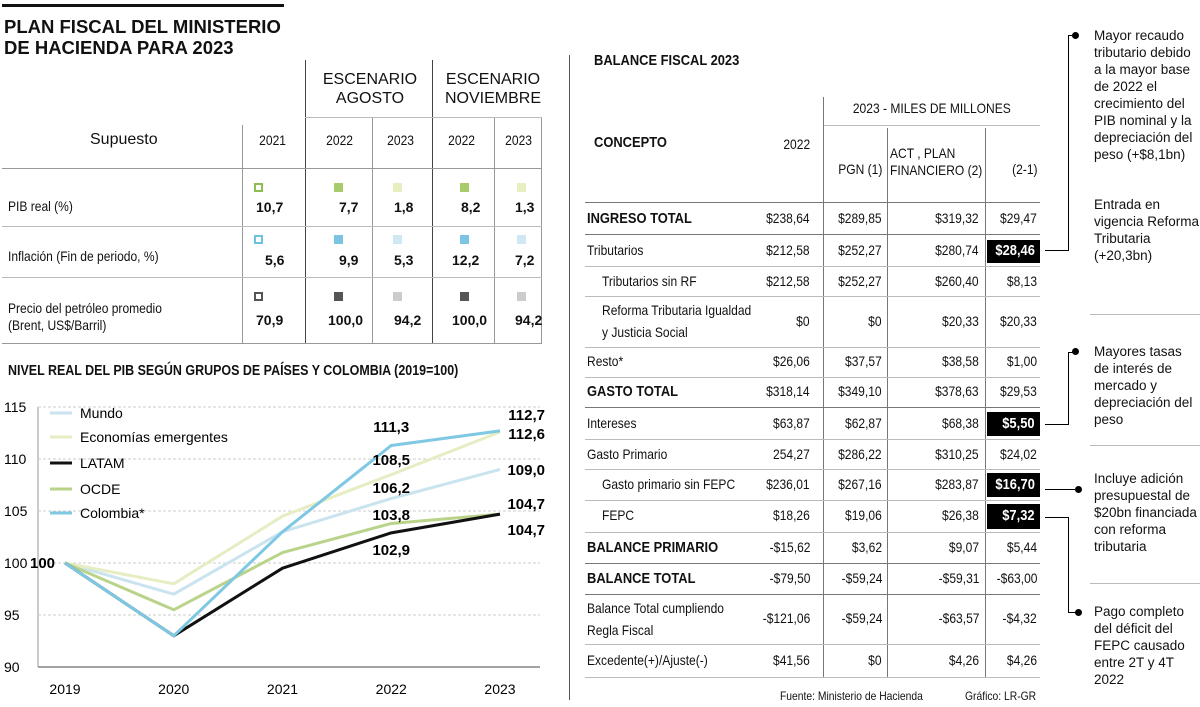 Image resolution: width=1200 pixels, height=707 pixels. Describe the element at coordinates (391, 689) in the screenshot. I see `x-tick-label: 2022` at that location.